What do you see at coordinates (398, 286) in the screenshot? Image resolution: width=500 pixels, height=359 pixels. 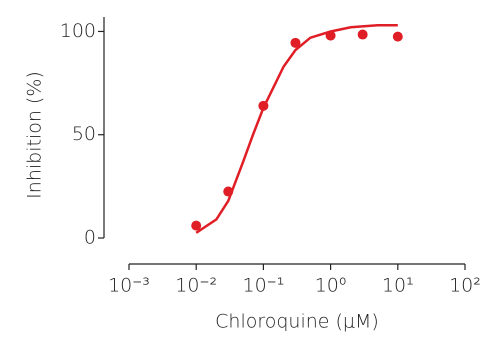 I see `x-tick-label: 10¹` at bounding box center [398, 286].